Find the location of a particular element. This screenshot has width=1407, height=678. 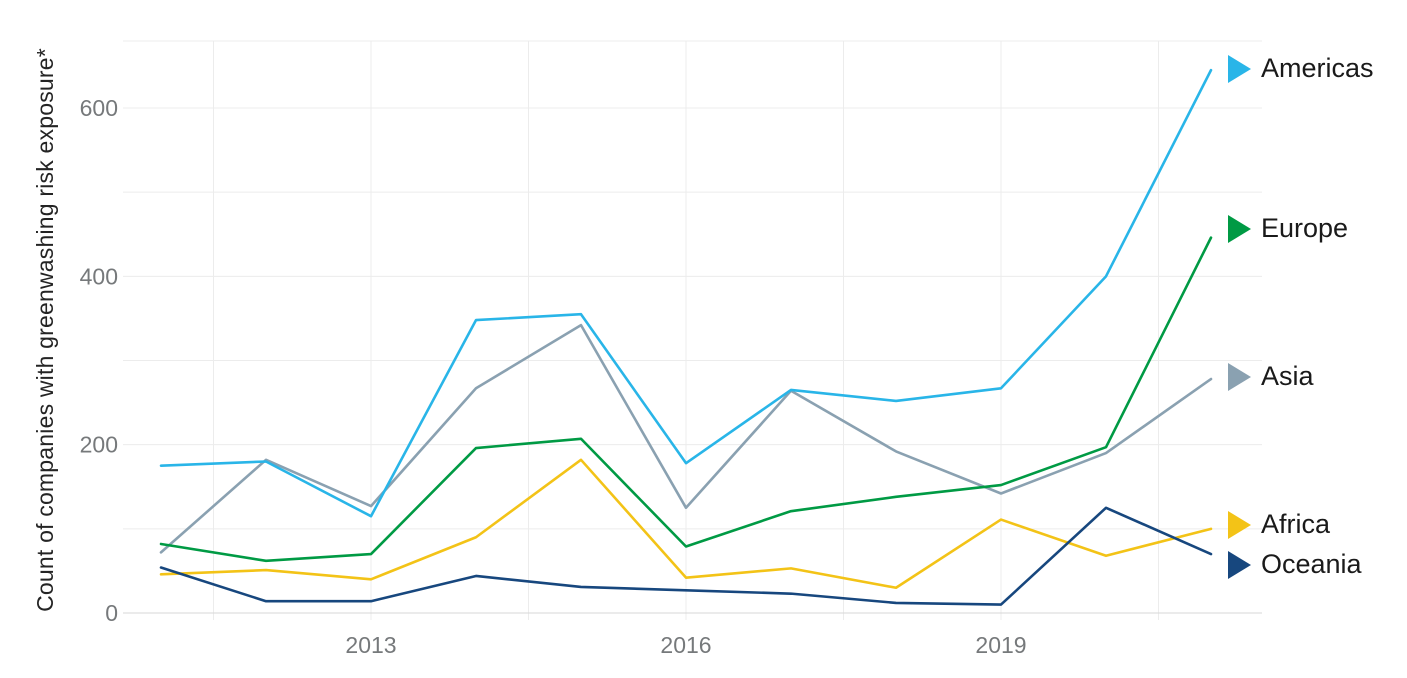

series-line-oceania is located at coordinates (686, 556).